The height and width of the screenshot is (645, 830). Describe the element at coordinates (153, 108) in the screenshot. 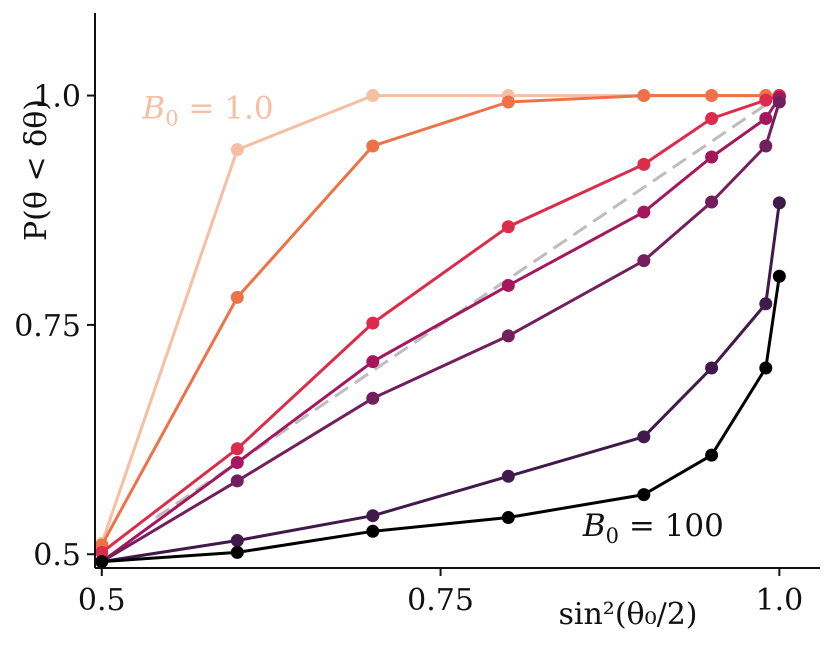

I see `annotation-1-symbol: B` at that location.